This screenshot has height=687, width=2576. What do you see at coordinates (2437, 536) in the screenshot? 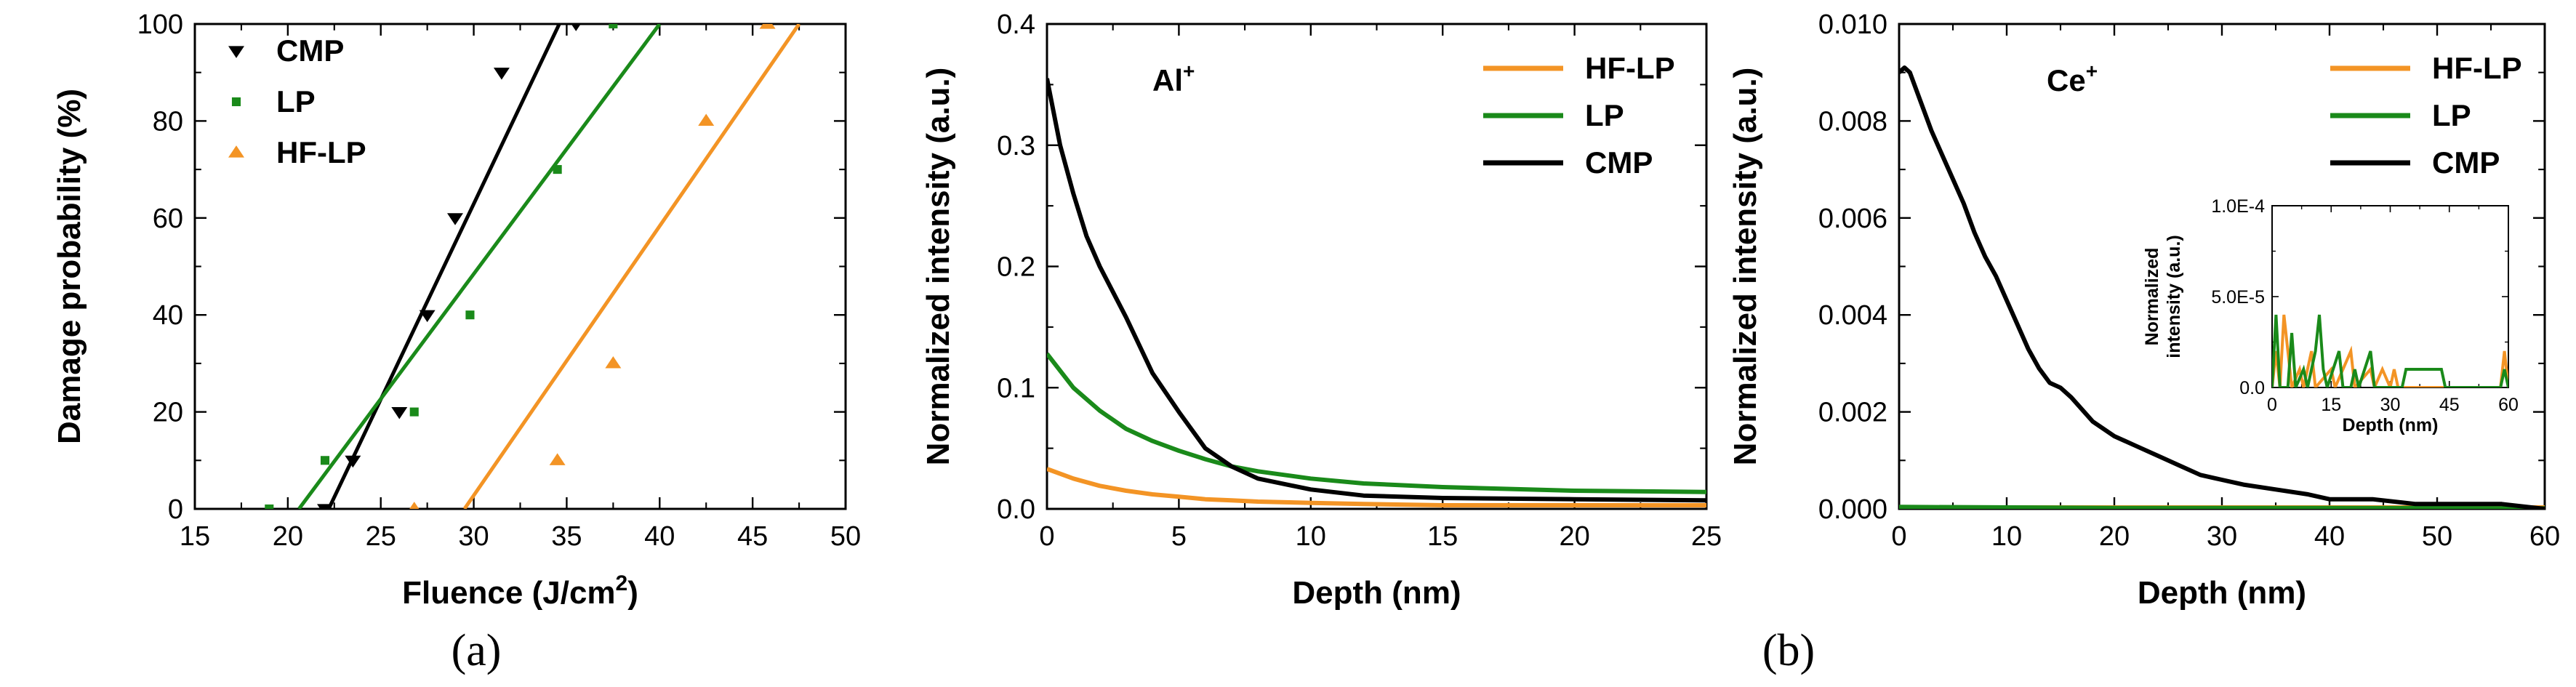
I see `panel-b-ce-xtick-label: 50` at bounding box center [2437, 536].